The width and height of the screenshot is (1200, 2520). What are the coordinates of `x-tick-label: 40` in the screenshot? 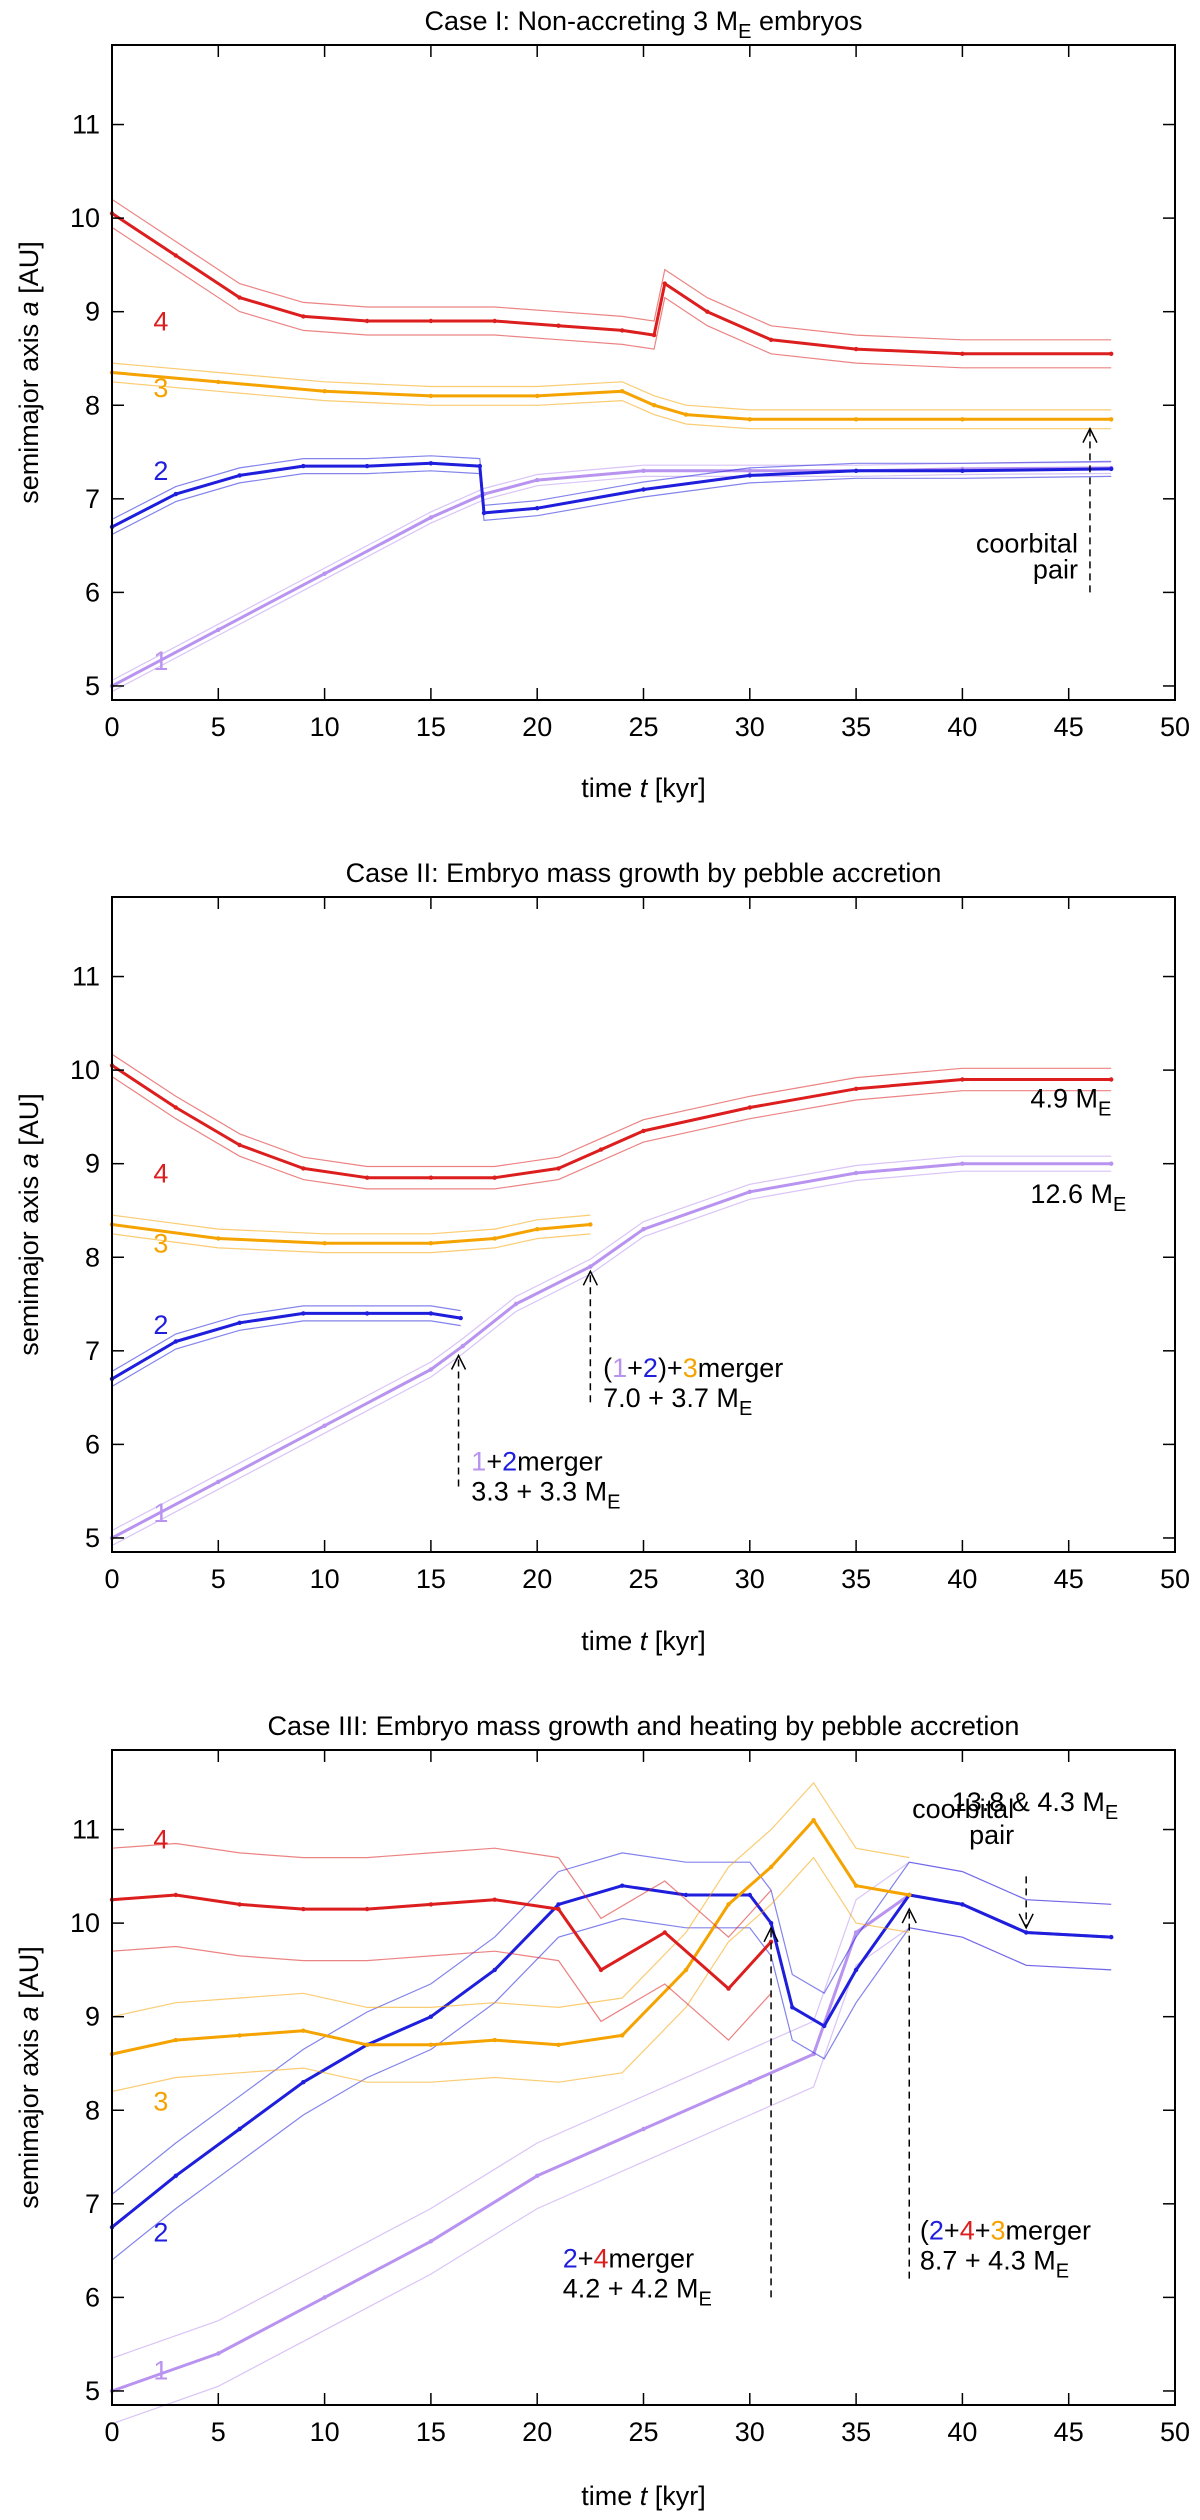 It's located at (962, 2432).